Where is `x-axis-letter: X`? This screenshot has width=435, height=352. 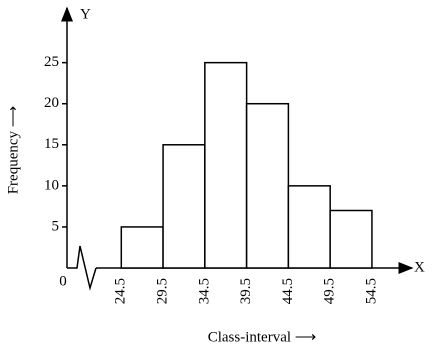 x-axis-letter: X is located at coordinates (419, 267).